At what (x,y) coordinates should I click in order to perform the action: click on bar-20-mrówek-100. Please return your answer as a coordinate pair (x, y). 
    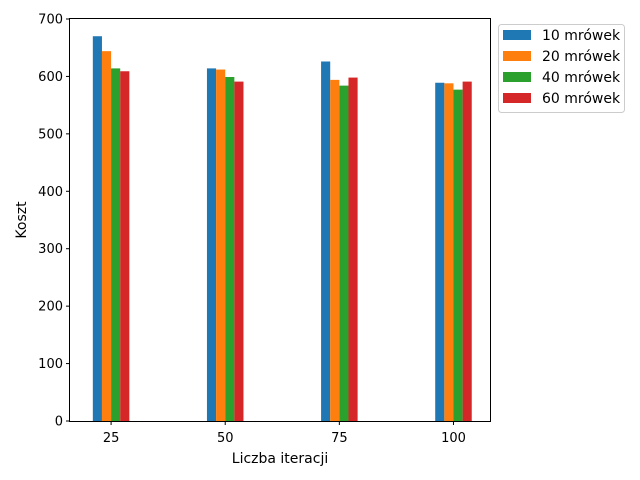
    Looking at the image, I should click on (449, 252).